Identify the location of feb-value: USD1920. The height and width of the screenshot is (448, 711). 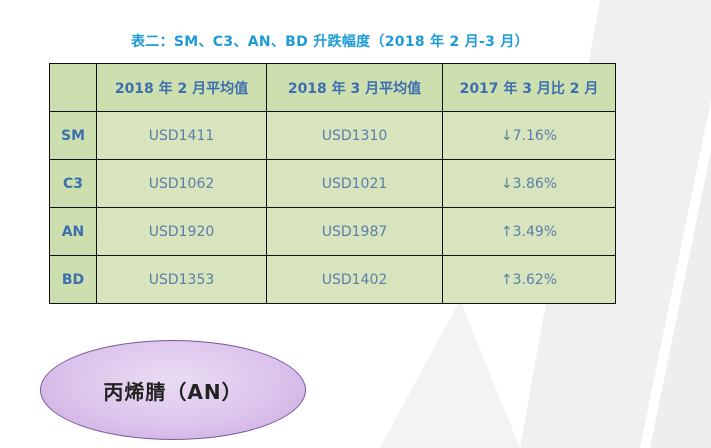
(181, 231).